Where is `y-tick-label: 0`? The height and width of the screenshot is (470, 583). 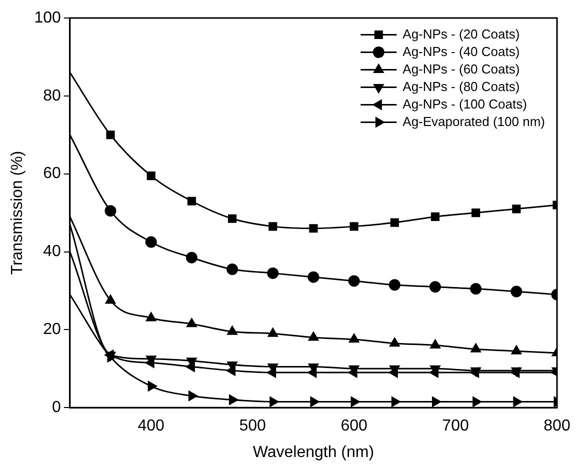
y-tick-label: 0 is located at coordinates (56, 407).